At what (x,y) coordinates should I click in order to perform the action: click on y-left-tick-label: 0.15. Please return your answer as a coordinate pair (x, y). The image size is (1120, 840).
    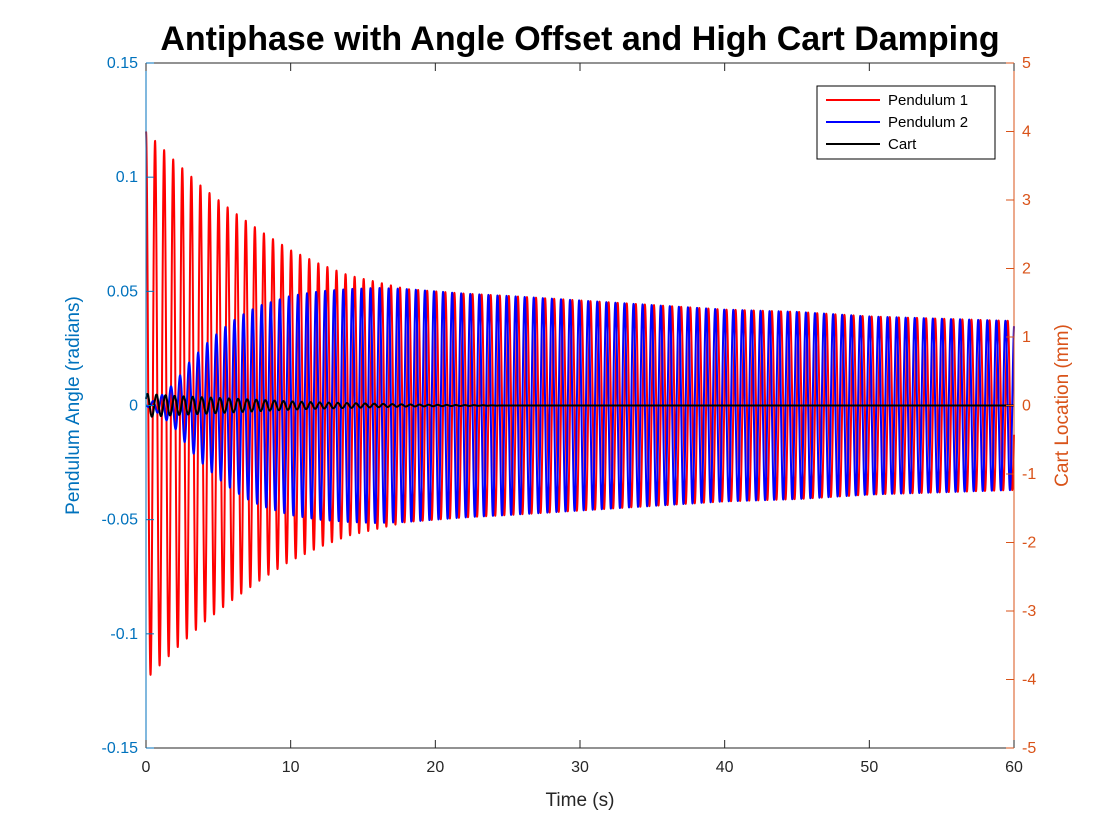
    Looking at the image, I should click on (122, 63).